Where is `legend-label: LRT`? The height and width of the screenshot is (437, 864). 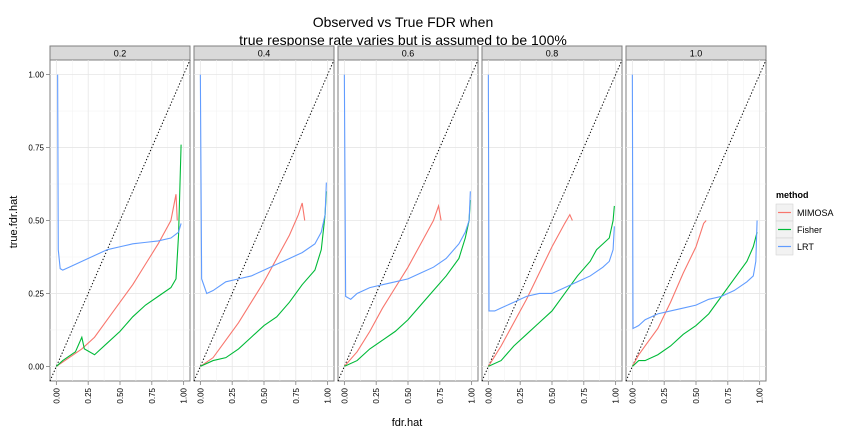 legend-label: LRT is located at coordinates (805, 247).